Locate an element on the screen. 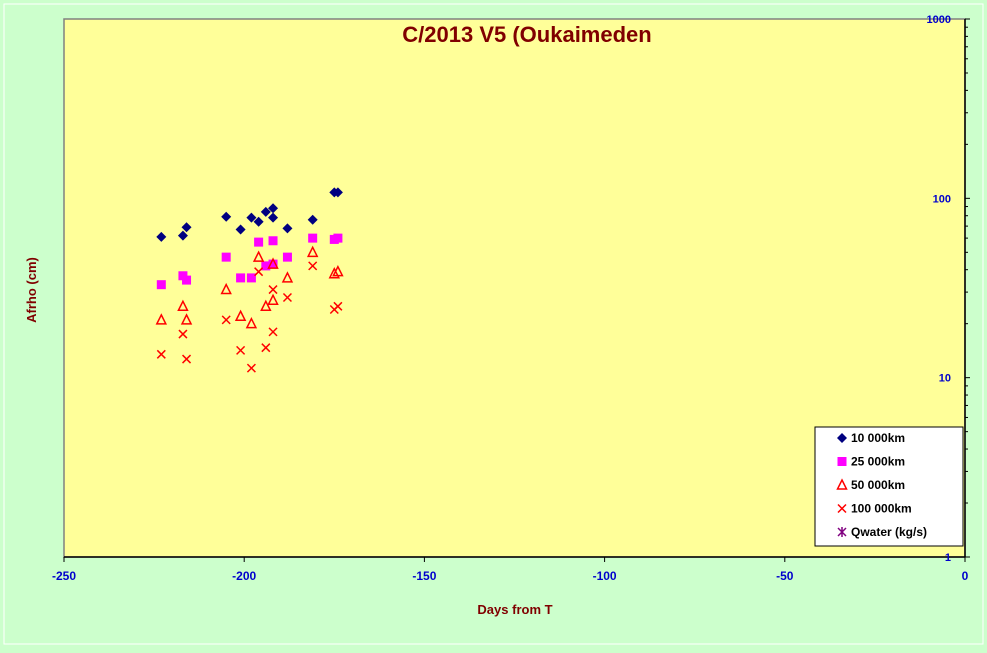  x-tick-label: -200 is located at coordinates (244, 576).